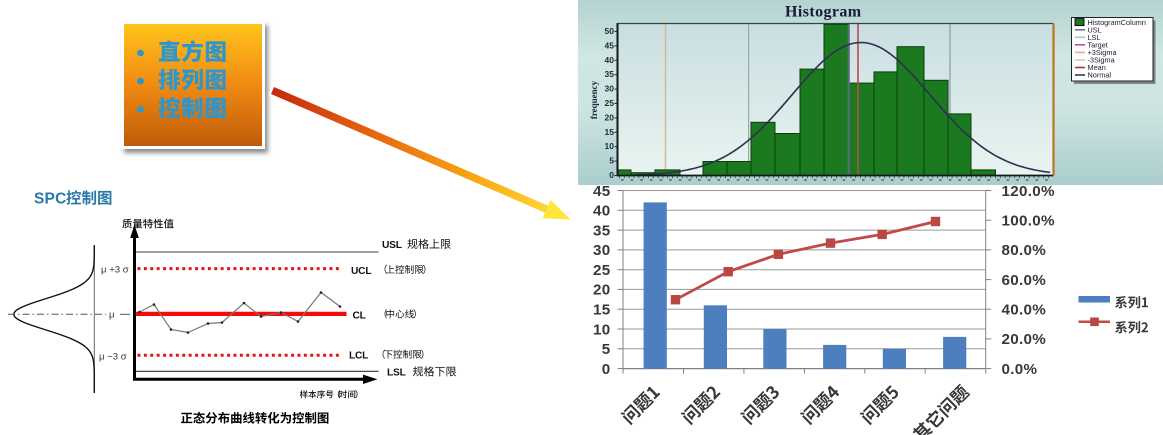  I want to click on svg-text: Target, so click(1098, 44).